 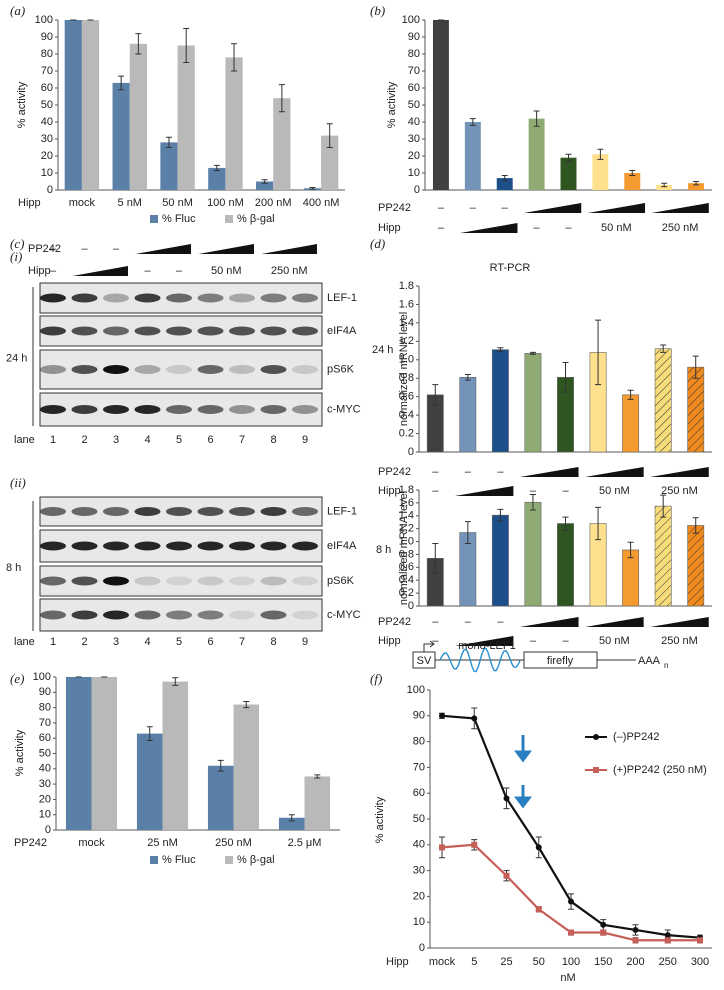 I want to click on chart-title: RT-PCR, so click(x=510, y=268).